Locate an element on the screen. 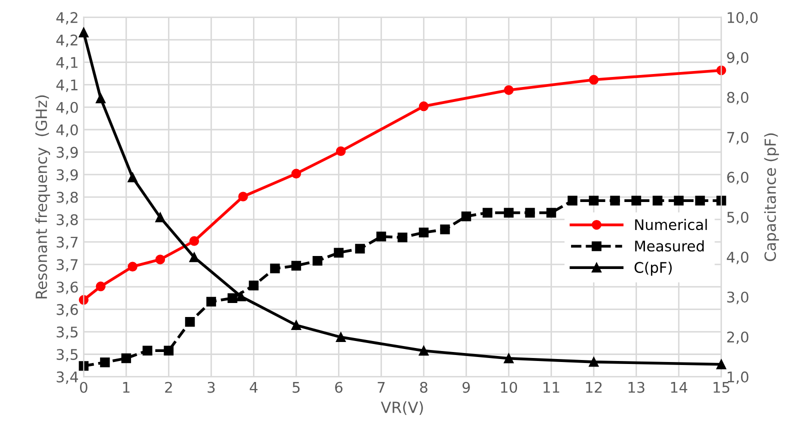 The width and height of the screenshot is (797, 433). y-tick-label: 3,4 is located at coordinates (67, 377).